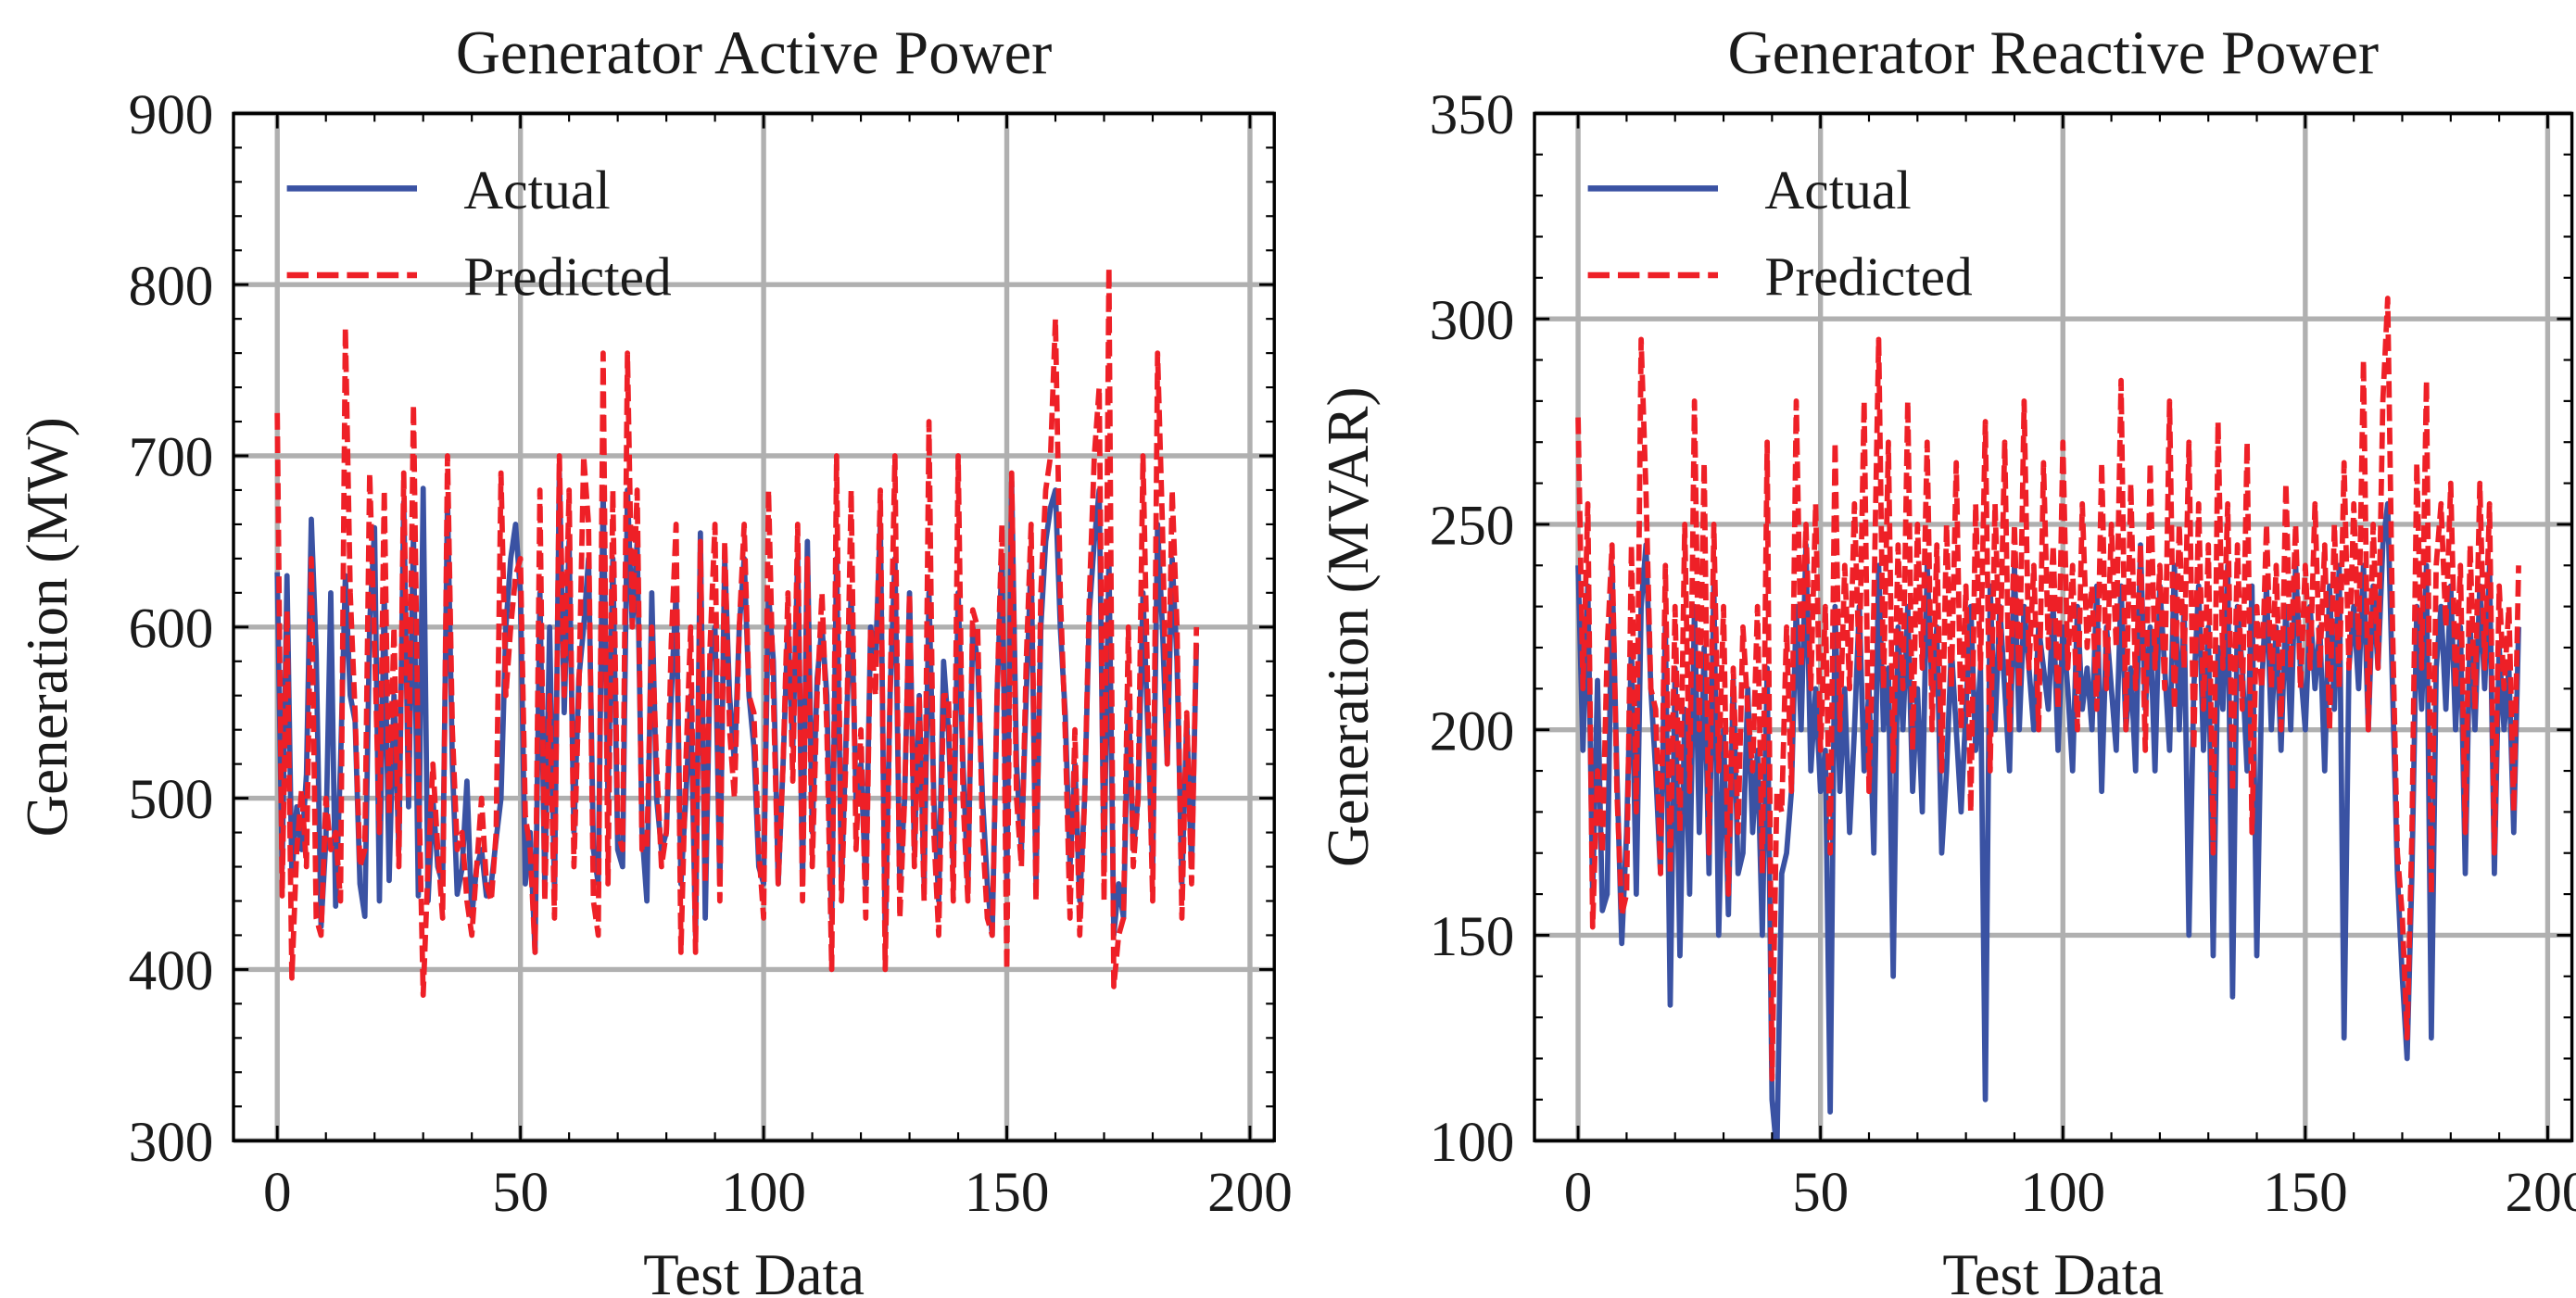 This screenshot has width=2576, height=1298. What do you see at coordinates (1472, 937) in the screenshot?
I see `y-tick-label: 150` at bounding box center [1472, 937].